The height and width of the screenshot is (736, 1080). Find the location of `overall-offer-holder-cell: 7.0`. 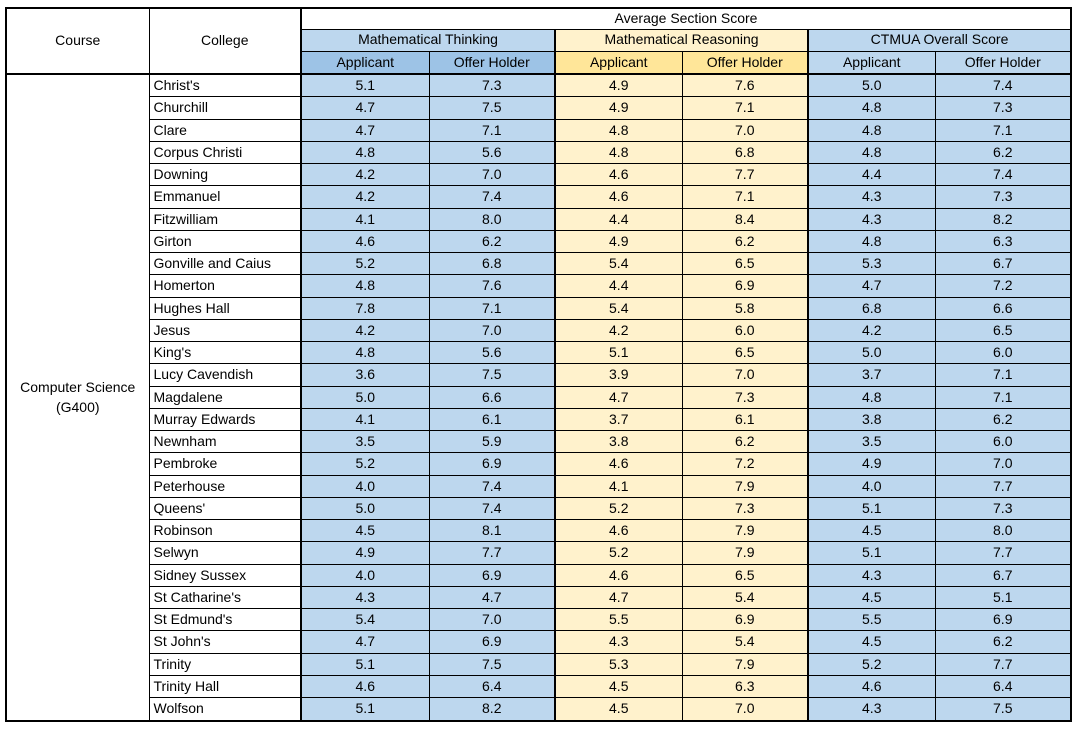

overall-offer-holder-cell: 7.0 is located at coordinates (1003, 464).